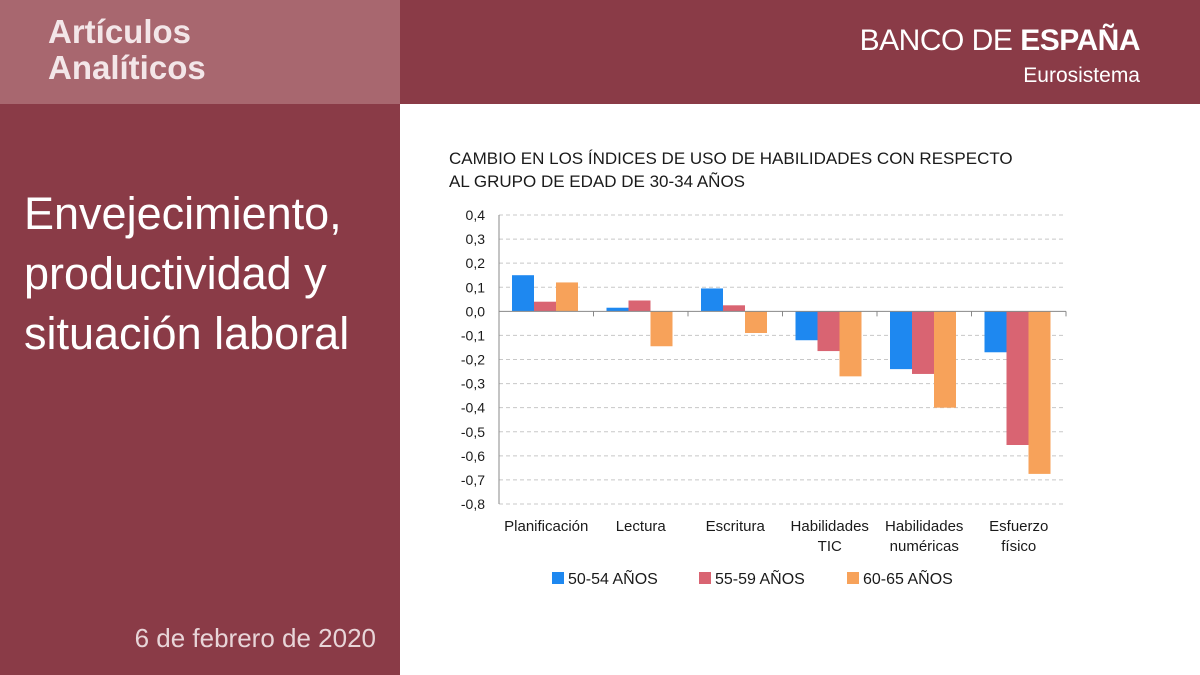 Image resolution: width=1200 pixels, height=675 pixels. What do you see at coordinates (473, 384) in the screenshot?
I see `y-tick-label: -0,3` at bounding box center [473, 384].